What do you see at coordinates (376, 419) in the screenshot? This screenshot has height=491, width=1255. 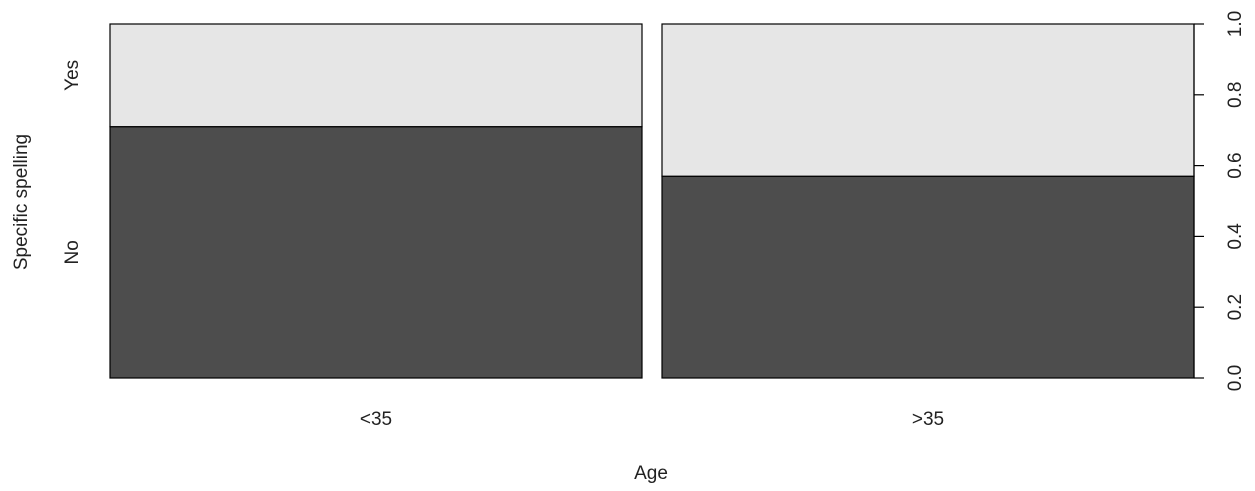 I see `category-label-1: <35` at bounding box center [376, 419].